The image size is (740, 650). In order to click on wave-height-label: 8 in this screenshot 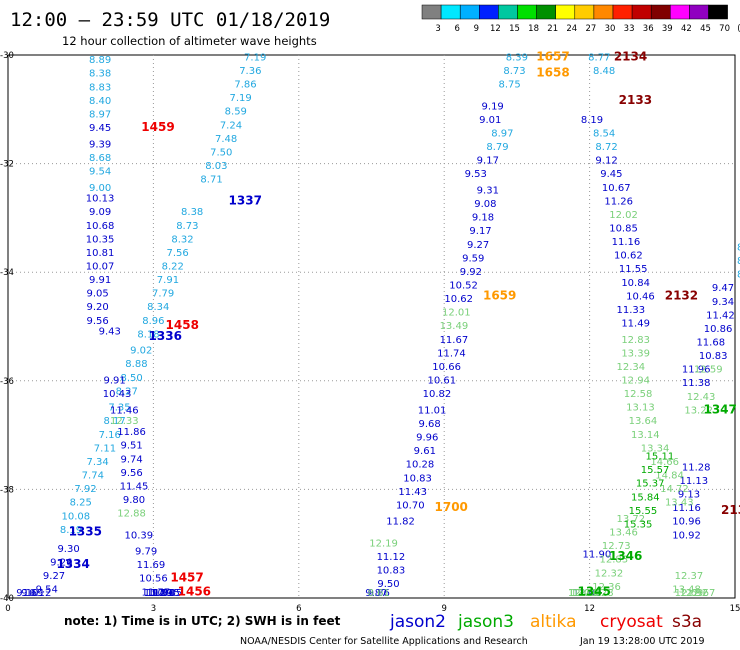, I will do `click(738, 247)`.